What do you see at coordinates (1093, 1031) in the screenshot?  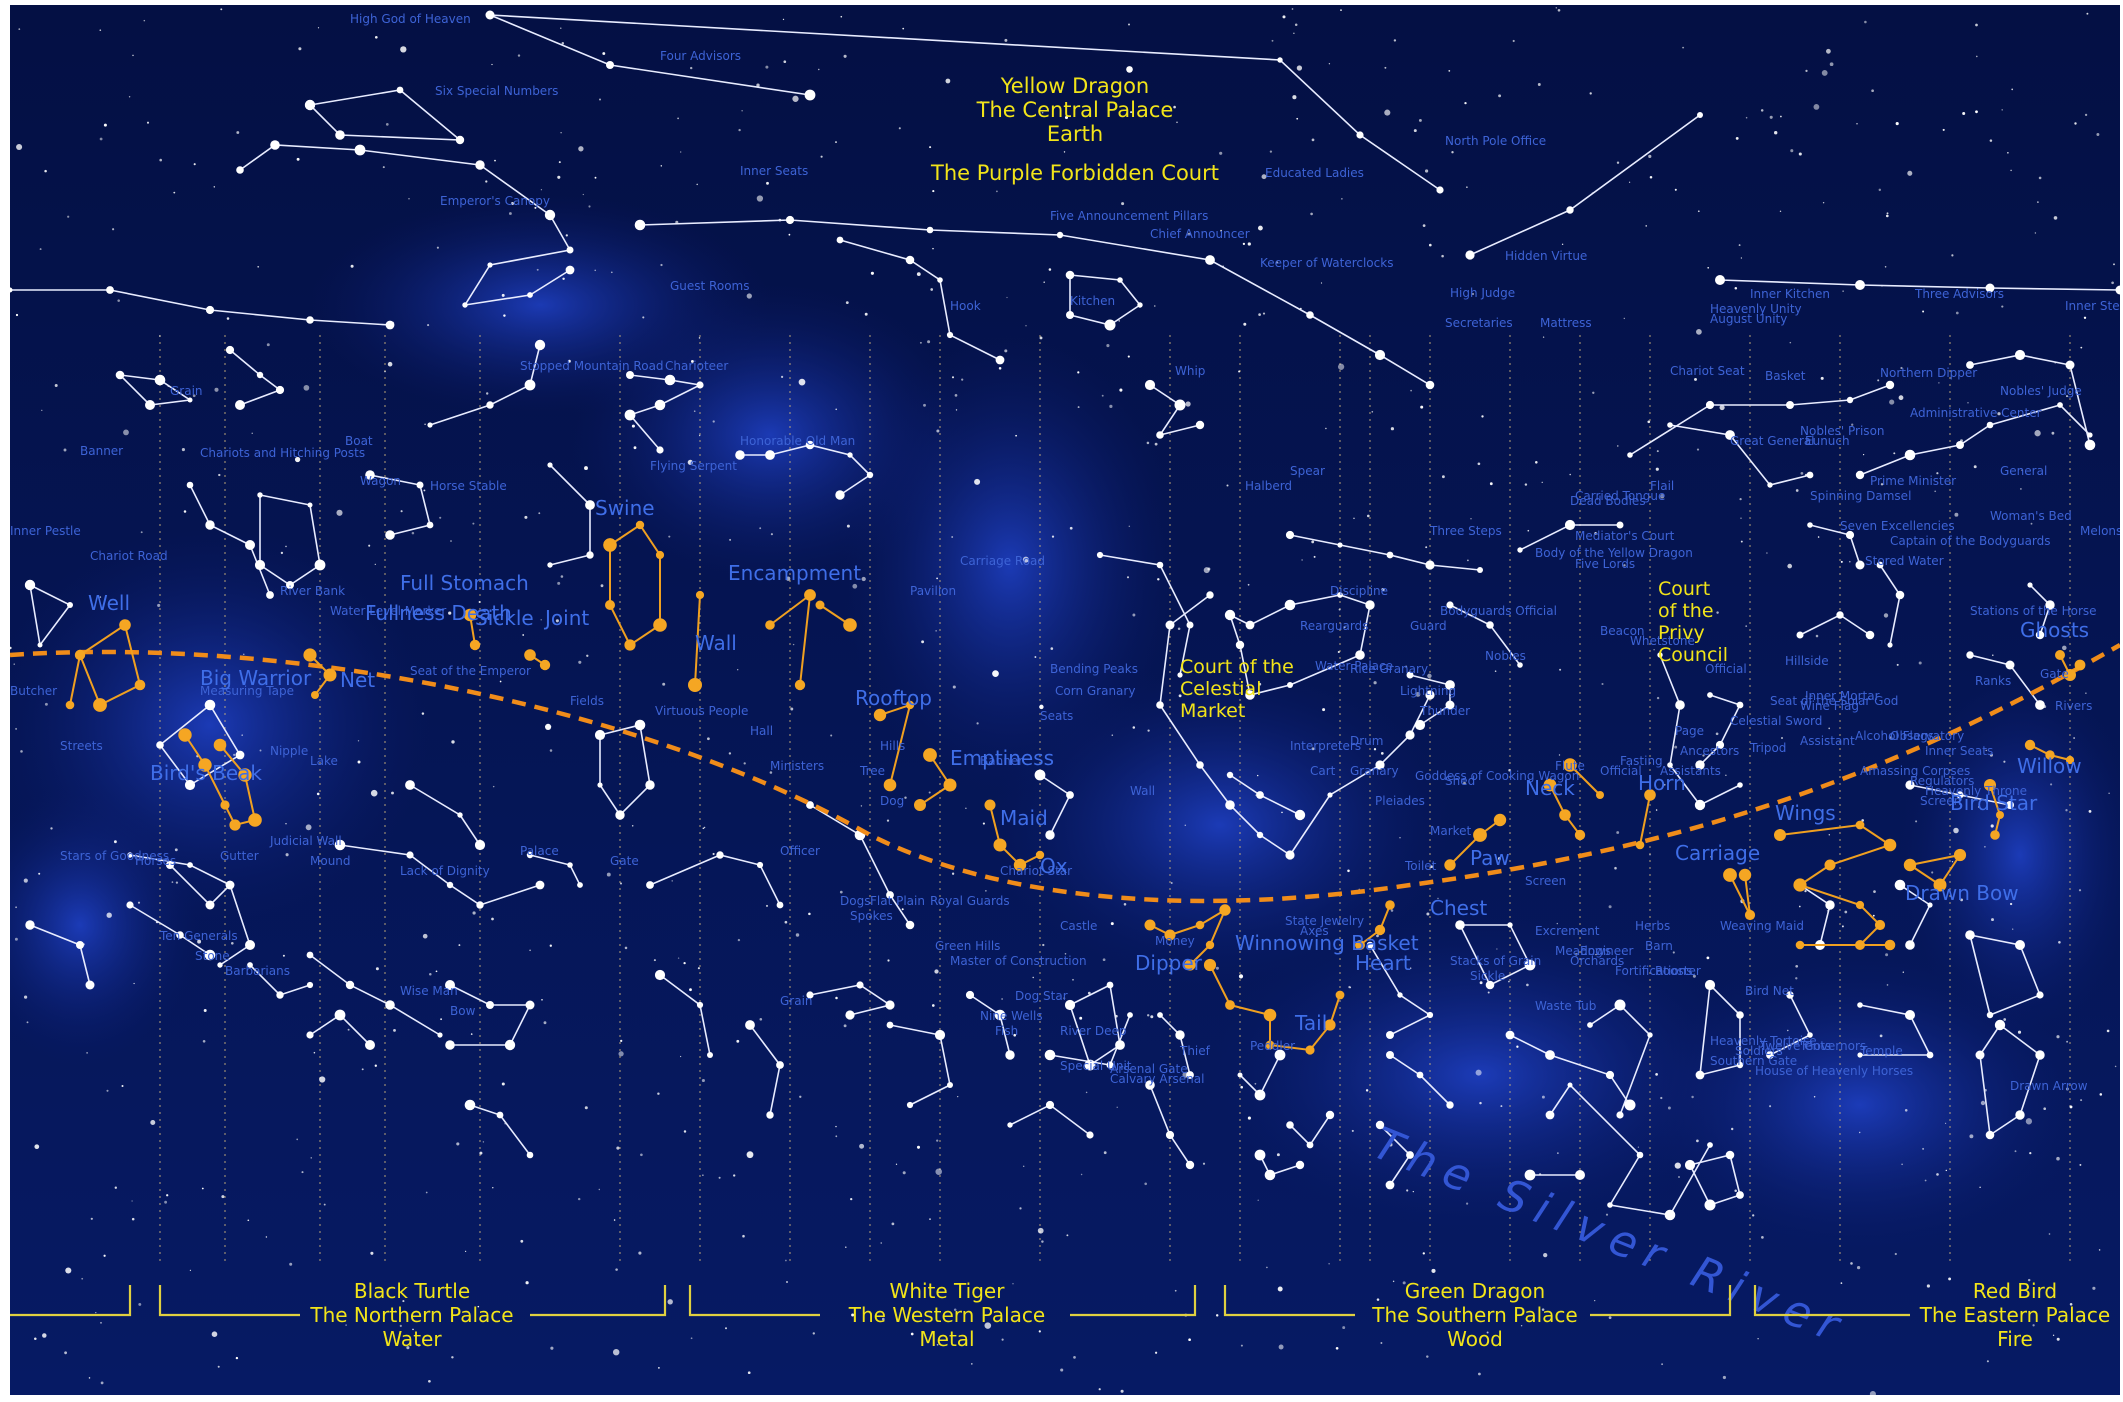 I see `star-label: River Deep` at bounding box center [1093, 1031].